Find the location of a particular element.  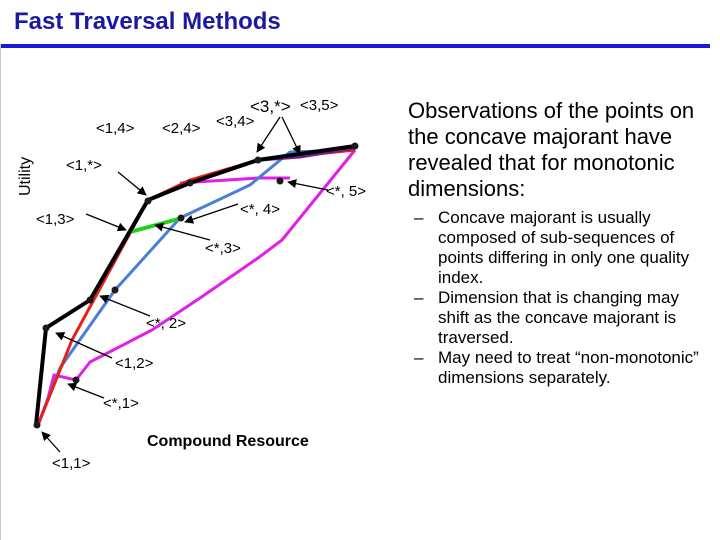

x-axis-label: Compound Resource is located at coordinates (228, 441).